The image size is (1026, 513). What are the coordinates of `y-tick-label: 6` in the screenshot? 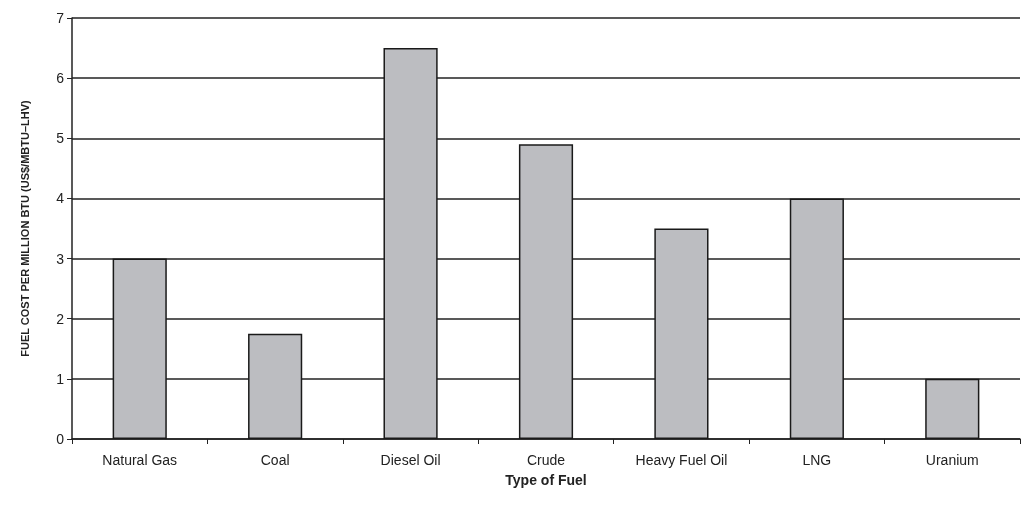 It's located at (60, 78).